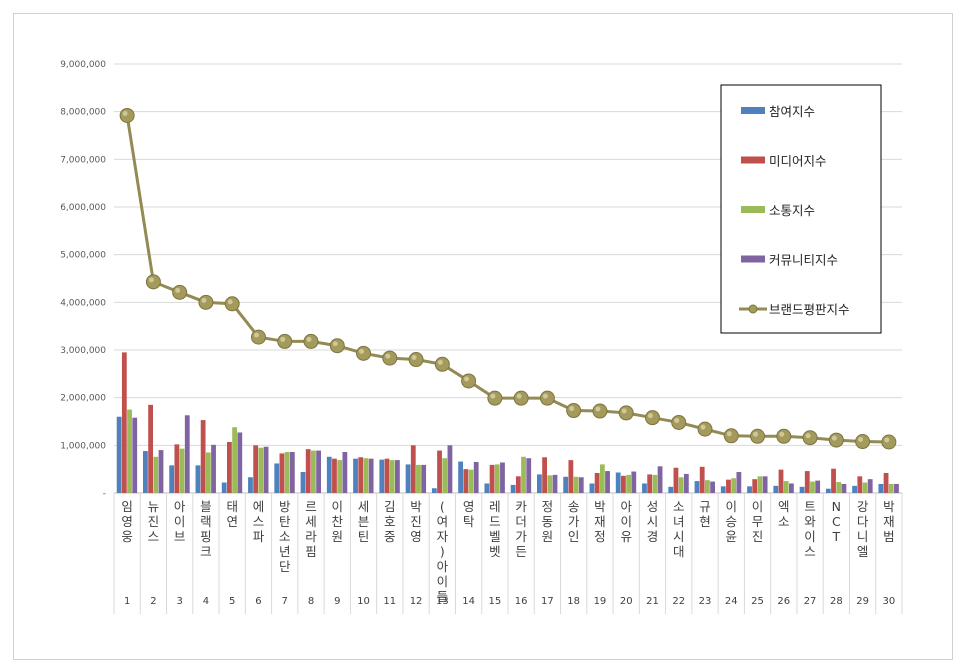  I want to click on legend-marker, so click(753, 309).